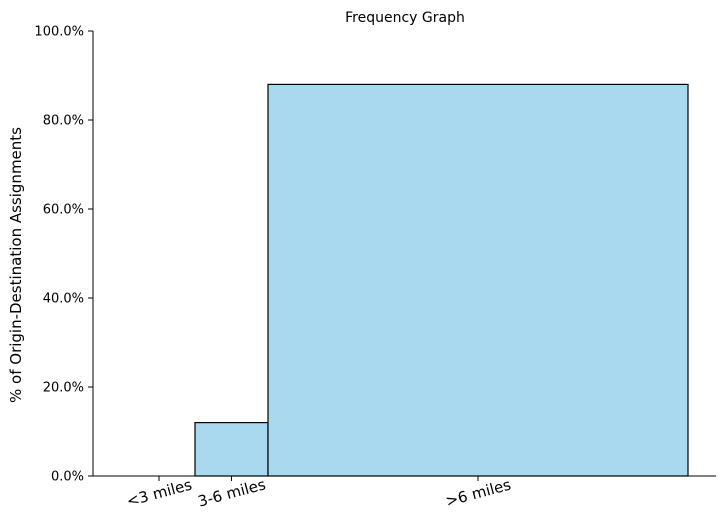  Describe the element at coordinates (63, 388) in the screenshot. I see `y-tick-label: 20.0%` at that location.